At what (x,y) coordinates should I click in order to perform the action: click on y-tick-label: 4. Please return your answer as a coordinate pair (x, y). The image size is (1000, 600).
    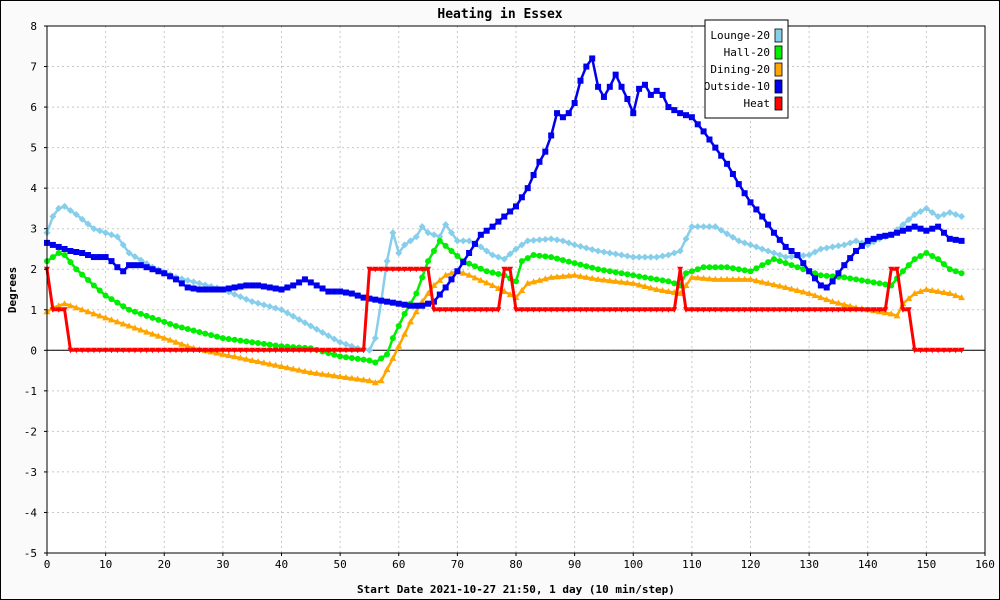
    Looking at the image, I should click on (33, 188).